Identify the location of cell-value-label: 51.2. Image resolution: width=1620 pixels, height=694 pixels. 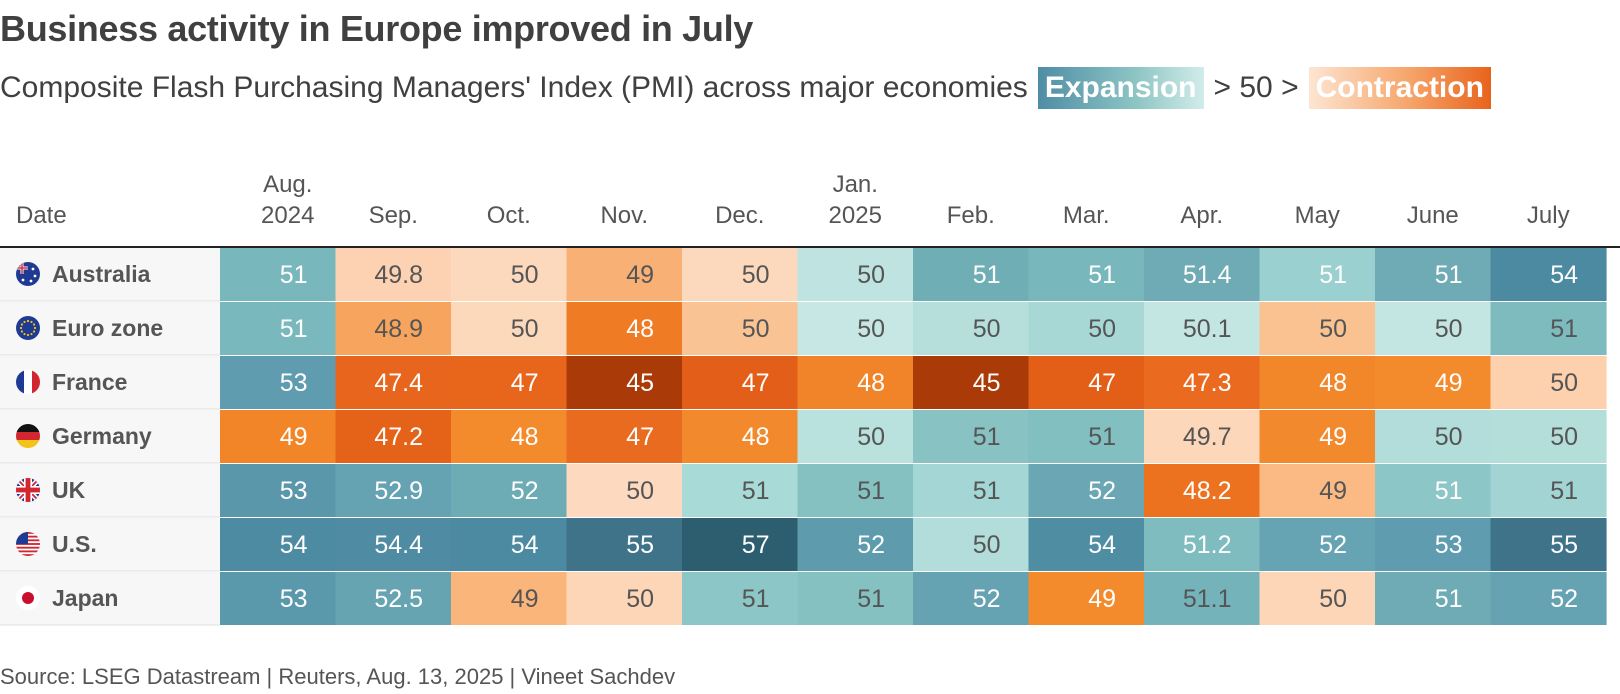
(1207, 545).